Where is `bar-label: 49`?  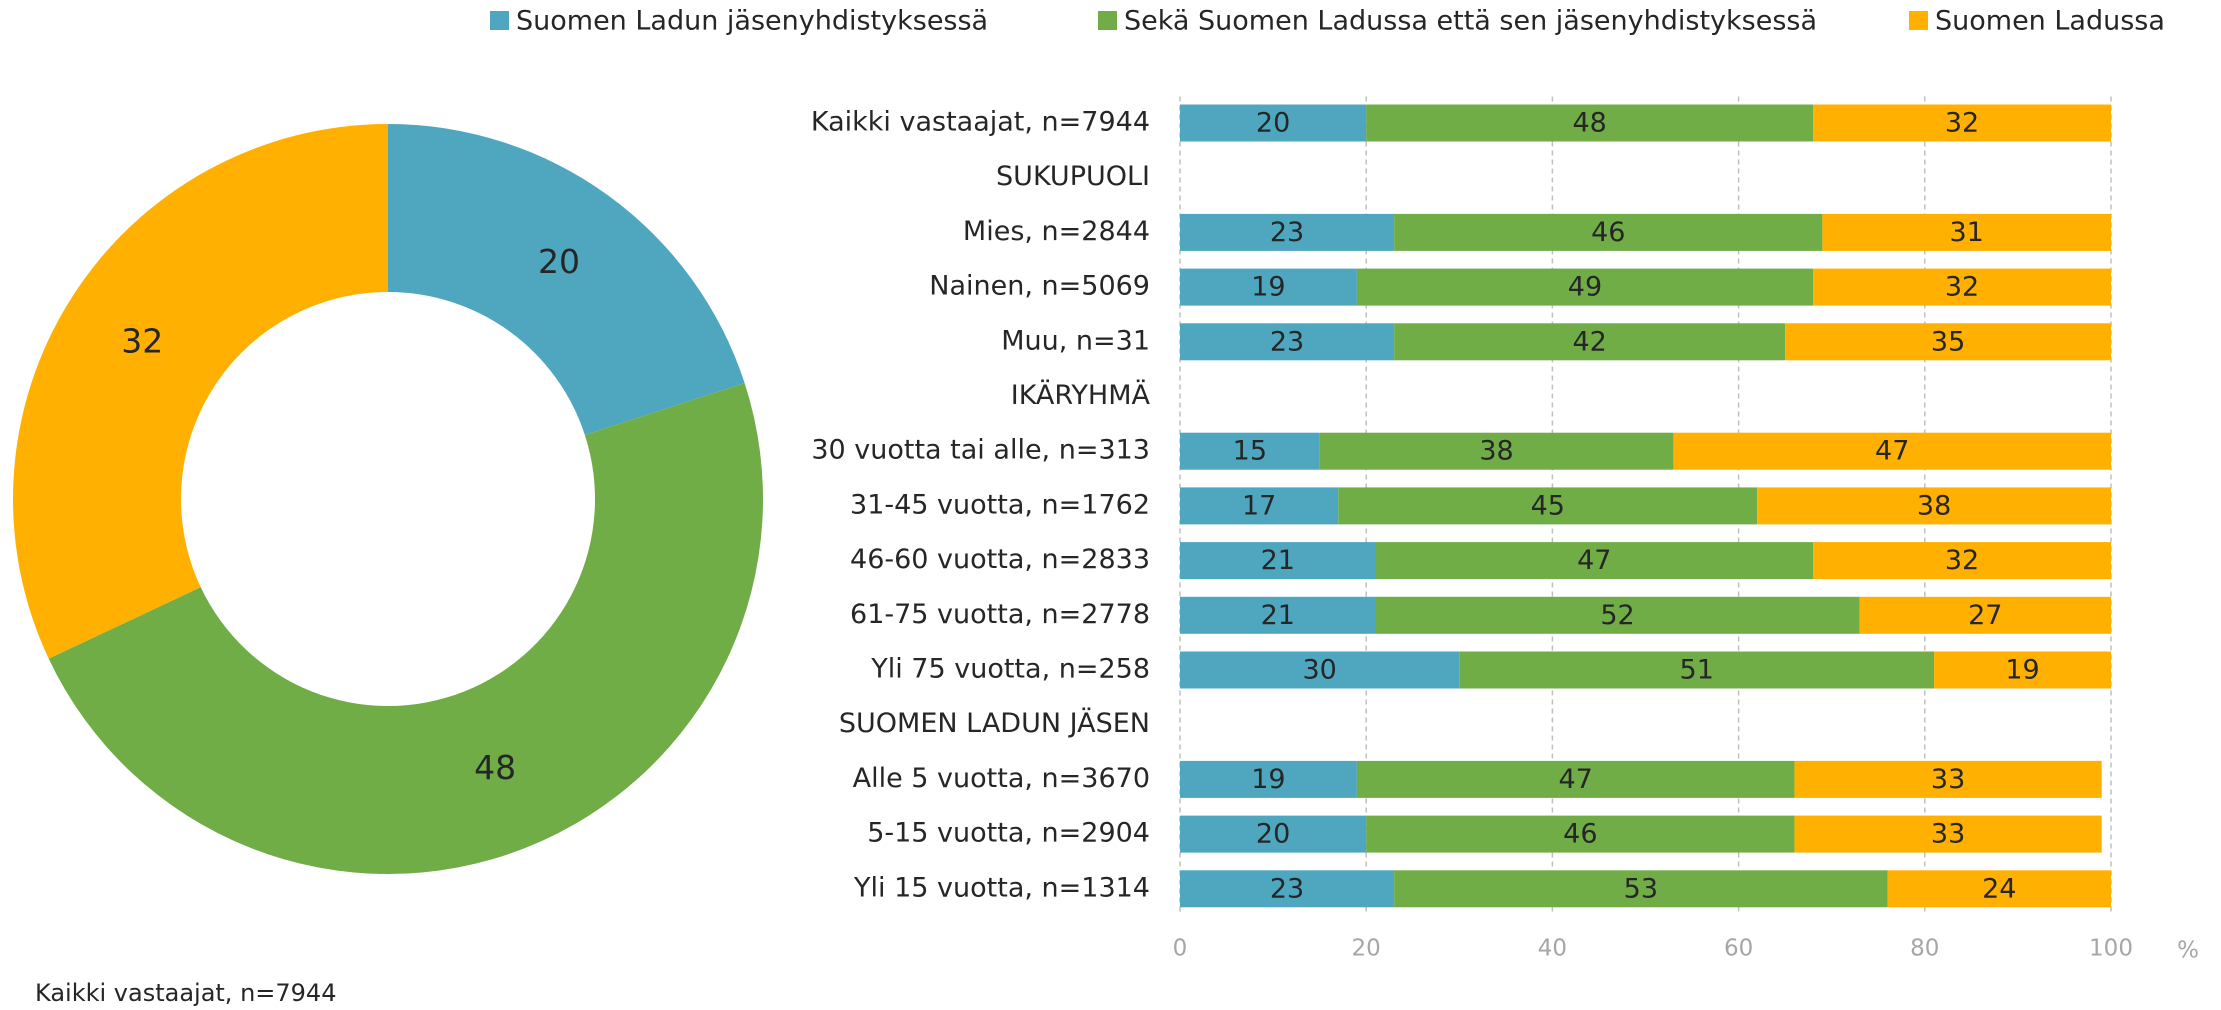
bar-label: 49 is located at coordinates (1585, 287).